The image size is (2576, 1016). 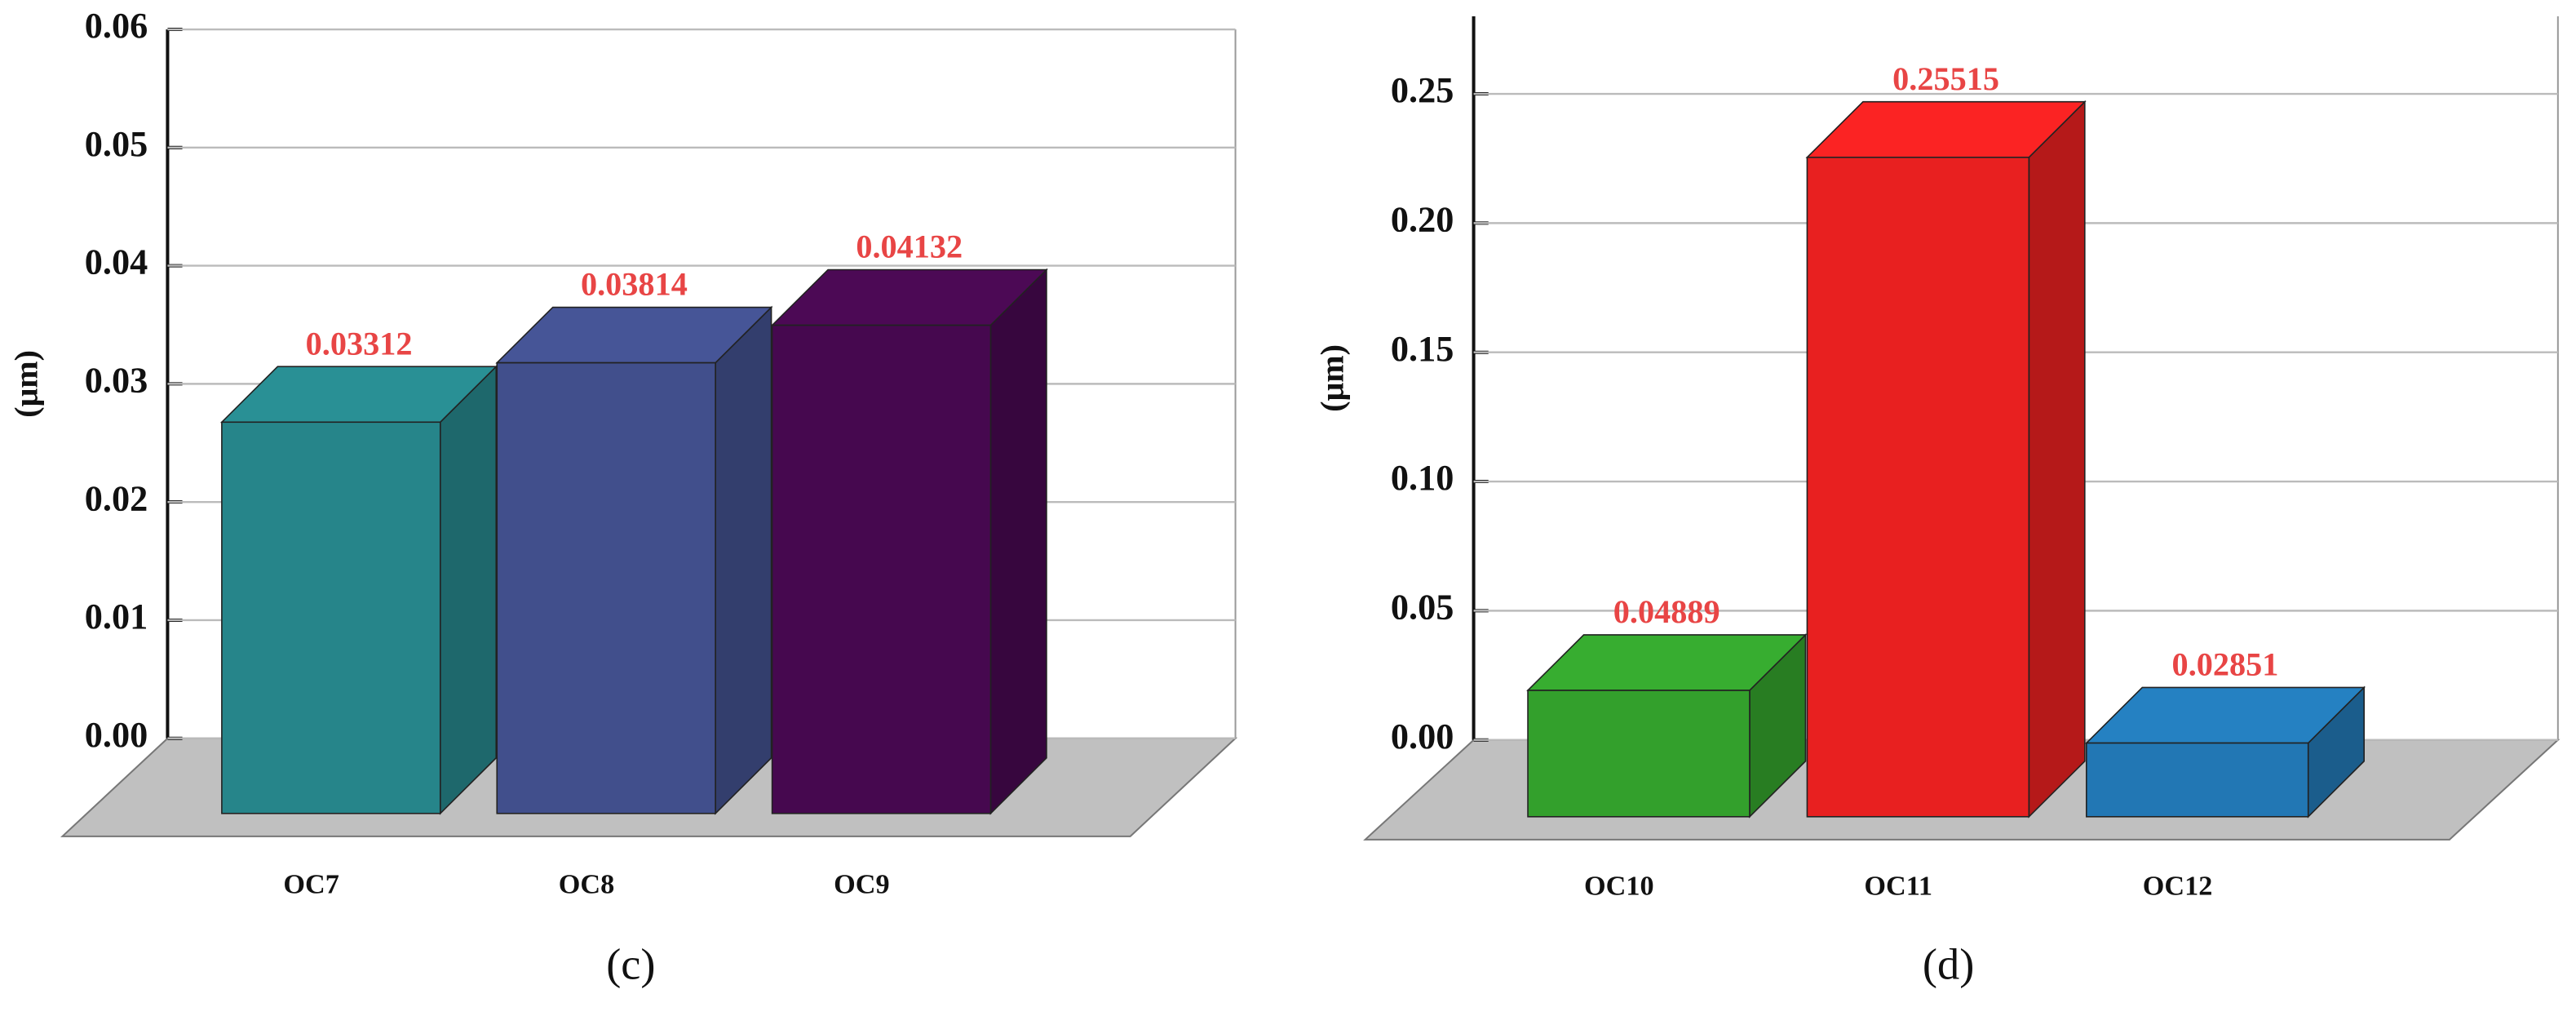 What do you see at coordinates (1948, 964) in the screenshot?
I see `caption: (d)` at bounding box center [1948, 964].